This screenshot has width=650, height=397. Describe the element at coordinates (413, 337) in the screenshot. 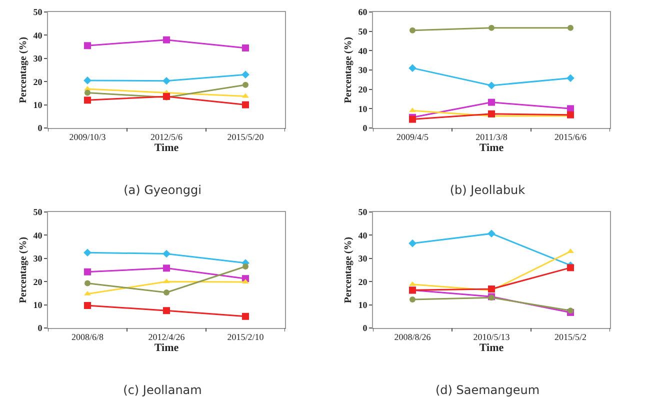

I see `x-tick-label: 2008/8/26` at that location.